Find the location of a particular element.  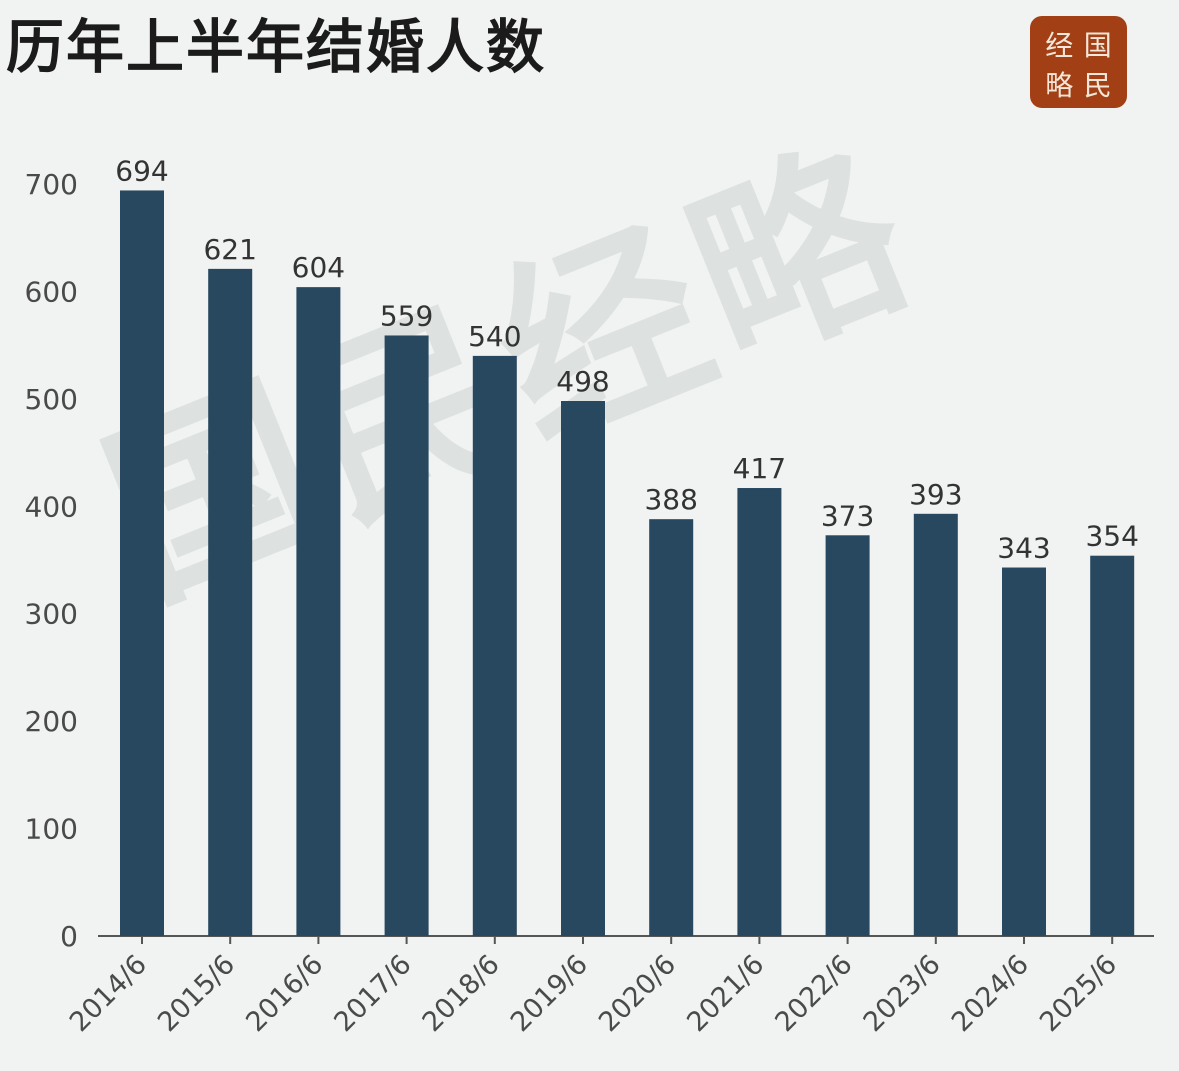

logo-char: 经 is located at coordinates (1059, 45).